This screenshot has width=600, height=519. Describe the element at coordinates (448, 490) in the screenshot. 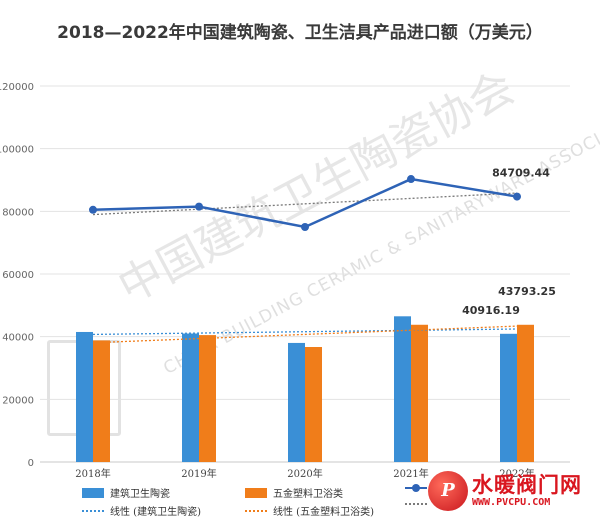

I see `brand-badge-icon: P` at that location.